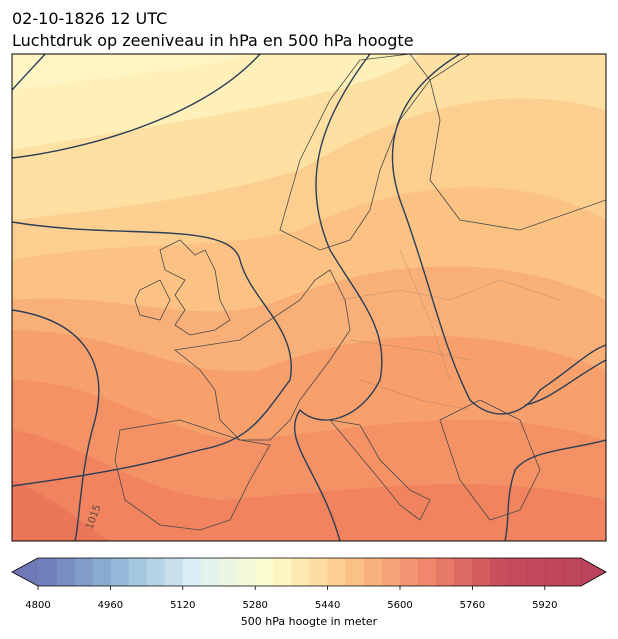  What do you see at coordinates (37, 605) in the screenshot?
I see `colorbar-tick-label: 4800` at bounding box center [37, 605].